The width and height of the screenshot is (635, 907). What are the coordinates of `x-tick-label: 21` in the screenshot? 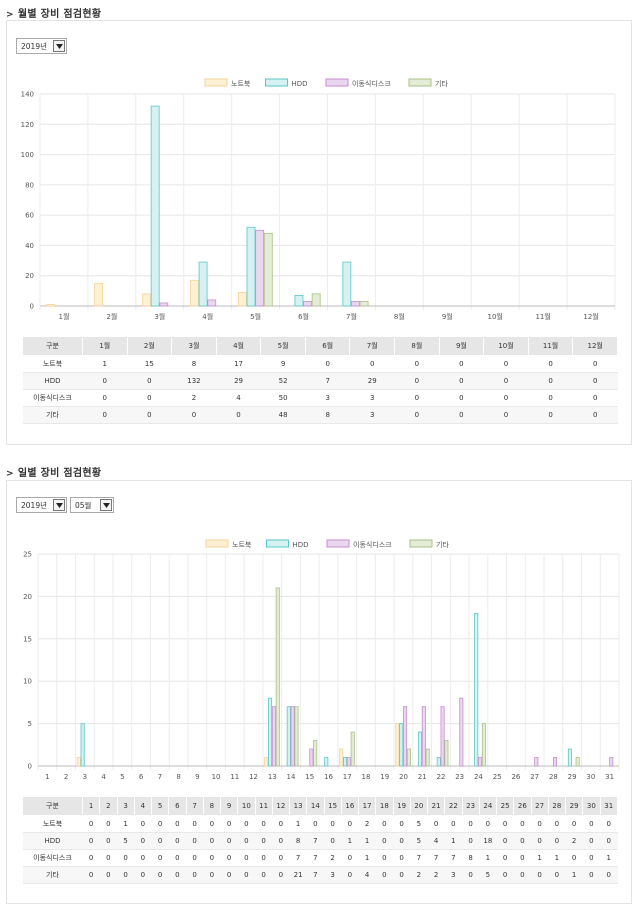 It's located at (422, 777).